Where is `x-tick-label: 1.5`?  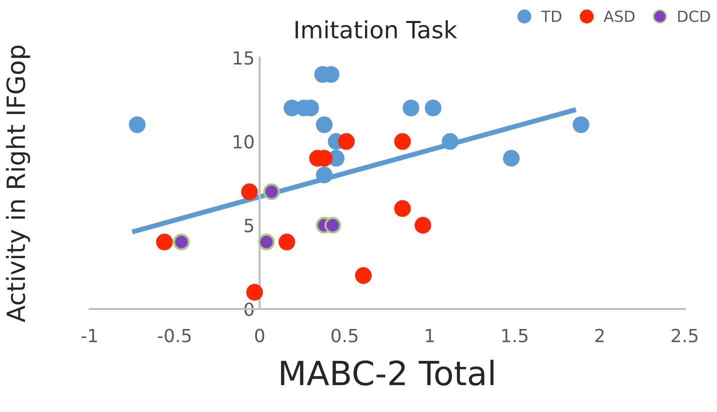
x-tick-label: 1.5 is located at coordinates (515, 335).